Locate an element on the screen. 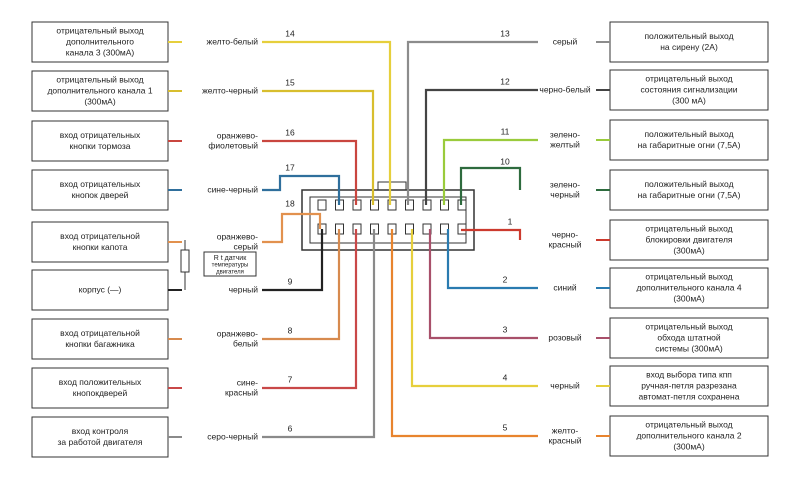  wire-label: сине- is located at coordinates (247, 382).